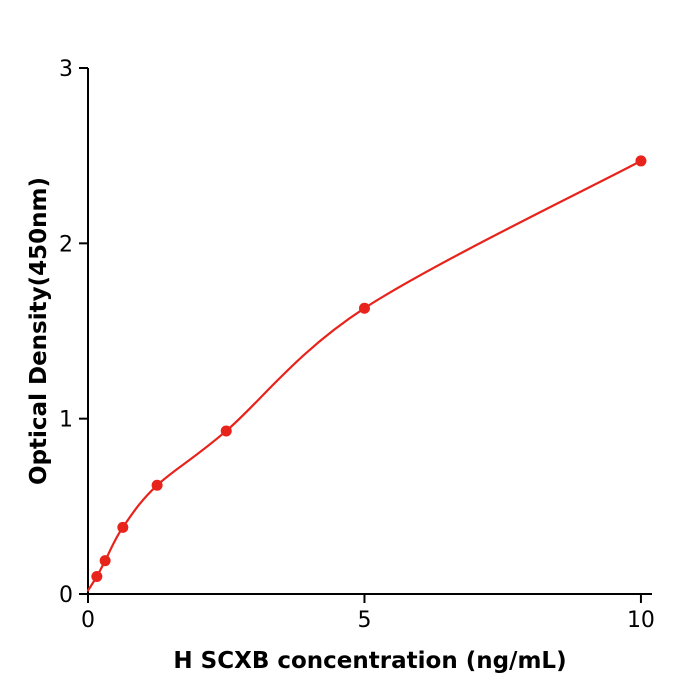 The width and height of the screenshot is (700, 700). What do you see at coordinates (66, 595) in the screenshot?
I see `y-tick-label: 0` at bounding box center [66, 595].